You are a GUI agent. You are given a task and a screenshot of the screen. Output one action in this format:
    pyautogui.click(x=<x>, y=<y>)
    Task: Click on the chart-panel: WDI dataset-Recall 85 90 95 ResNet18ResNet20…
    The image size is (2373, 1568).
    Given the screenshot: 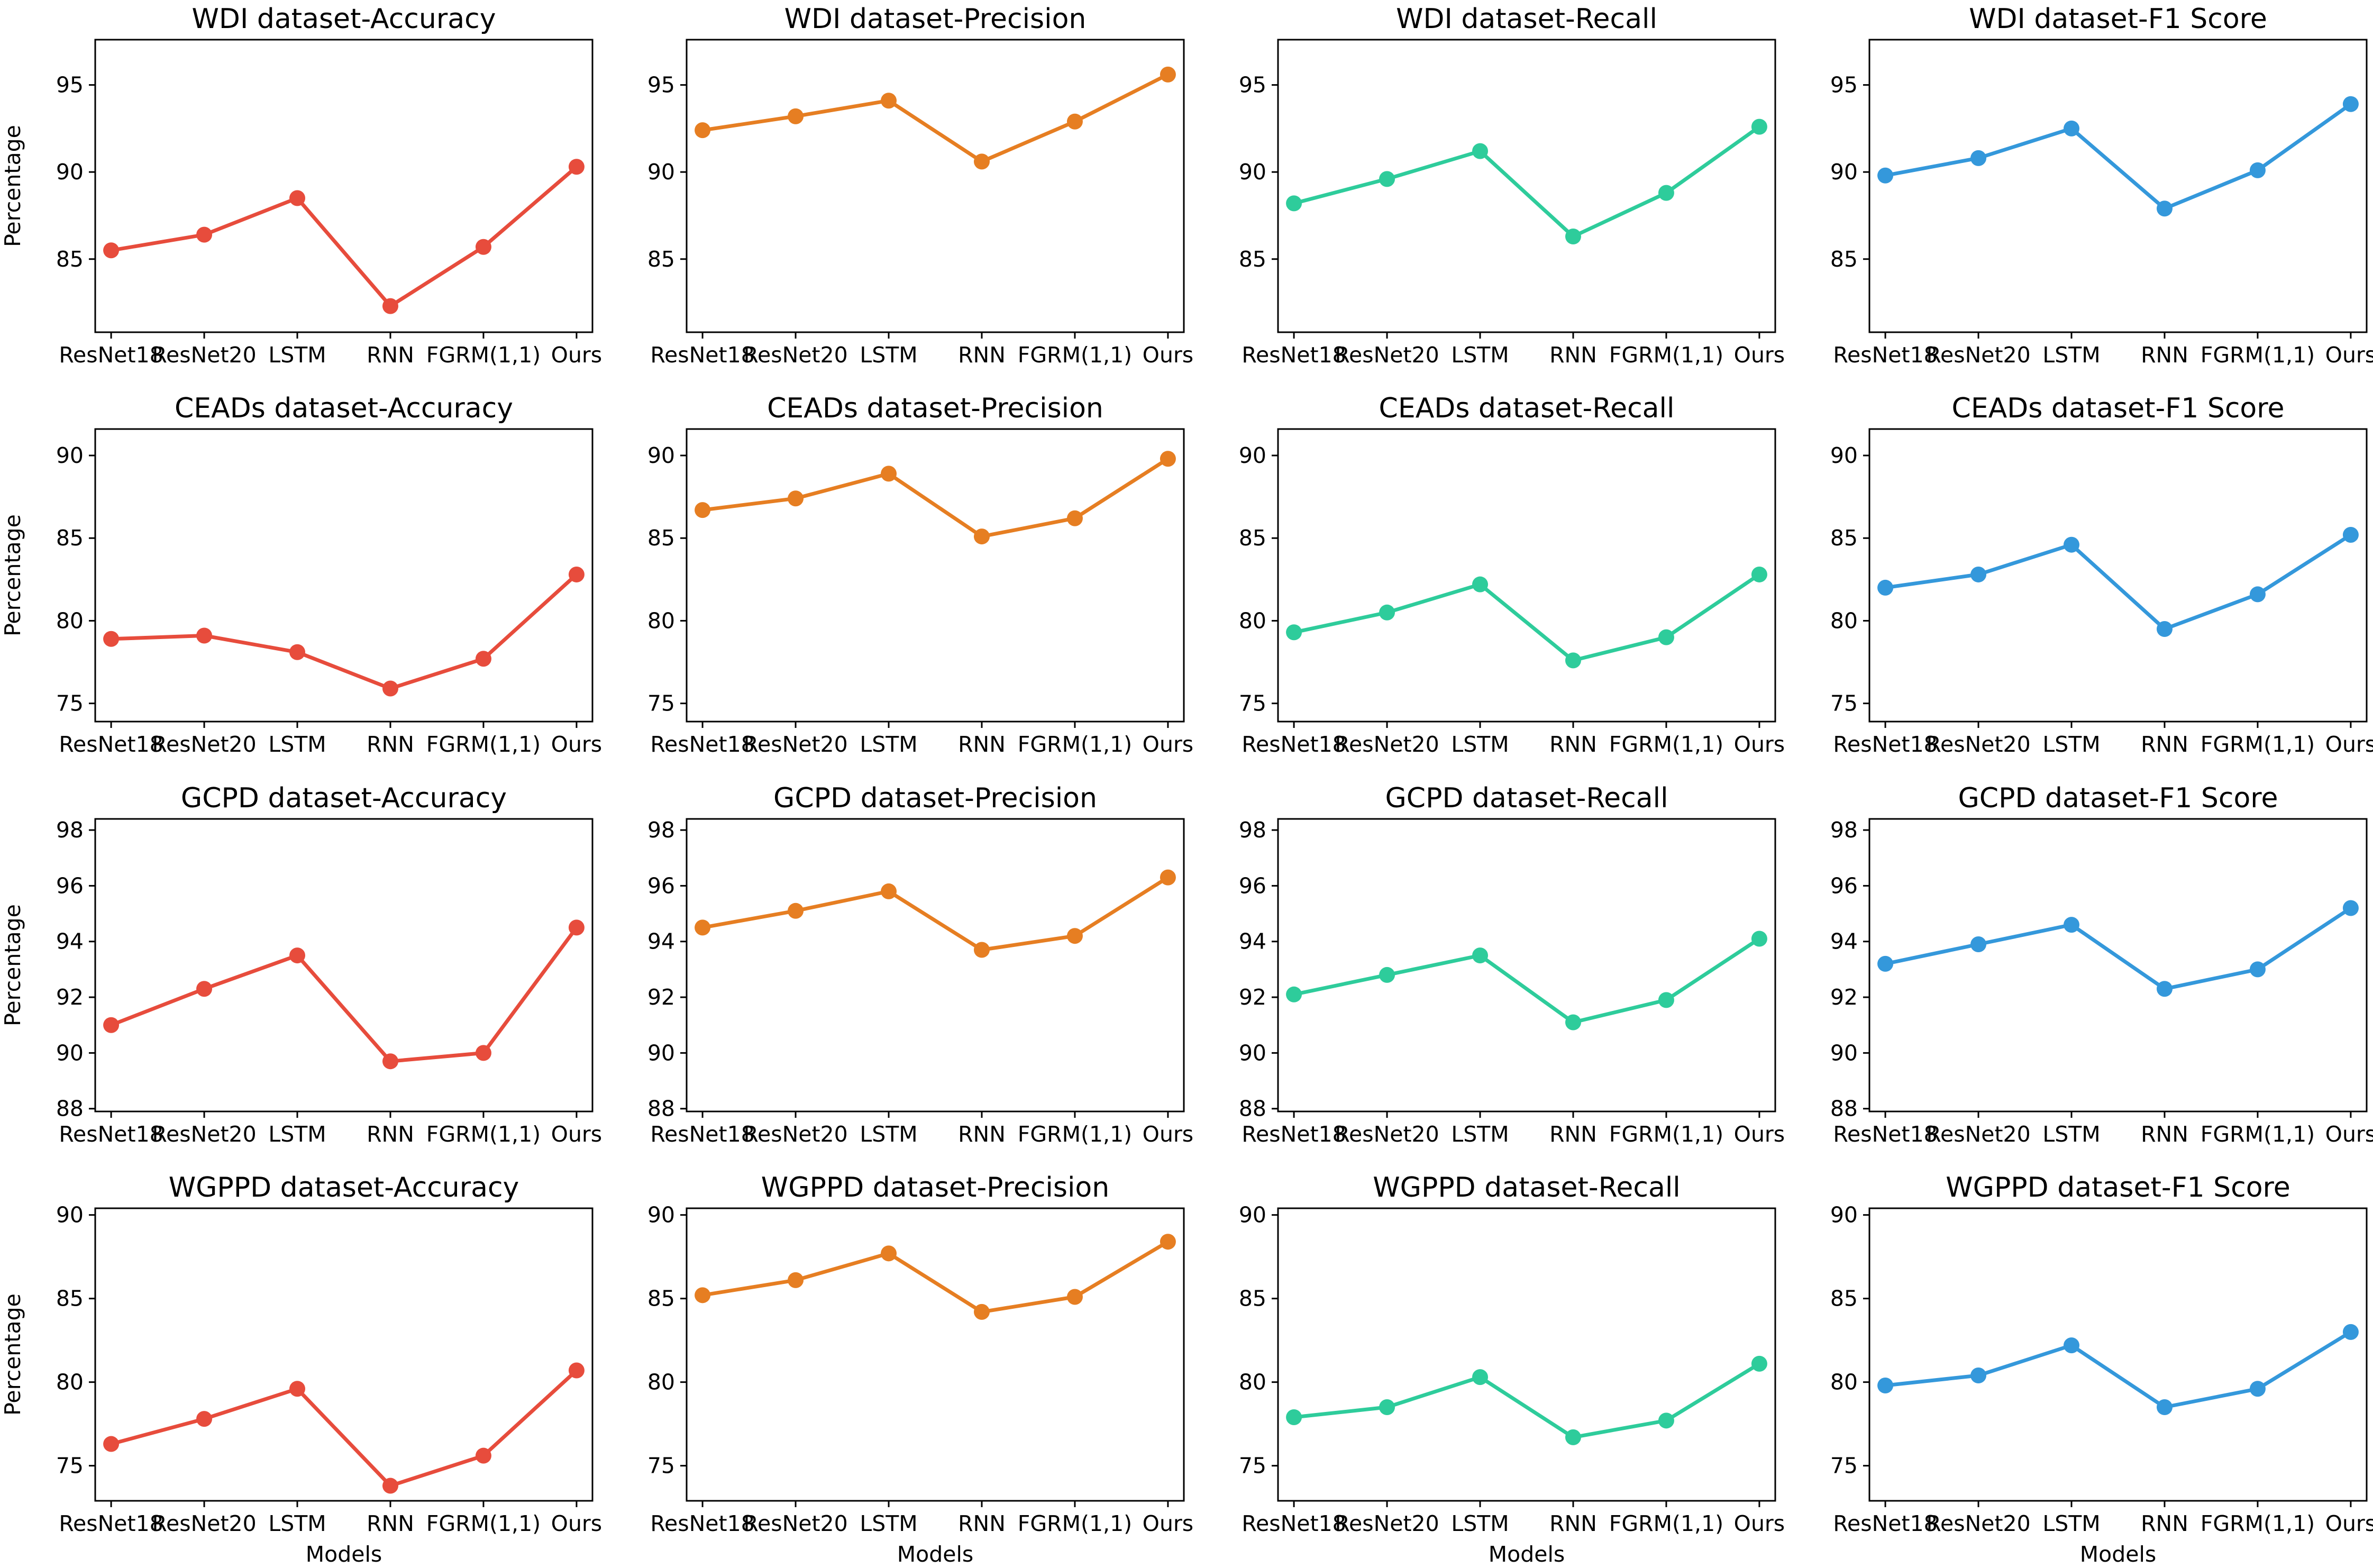 What is the action you would take?
    pyautogui.click(x=1512, y=185)
    